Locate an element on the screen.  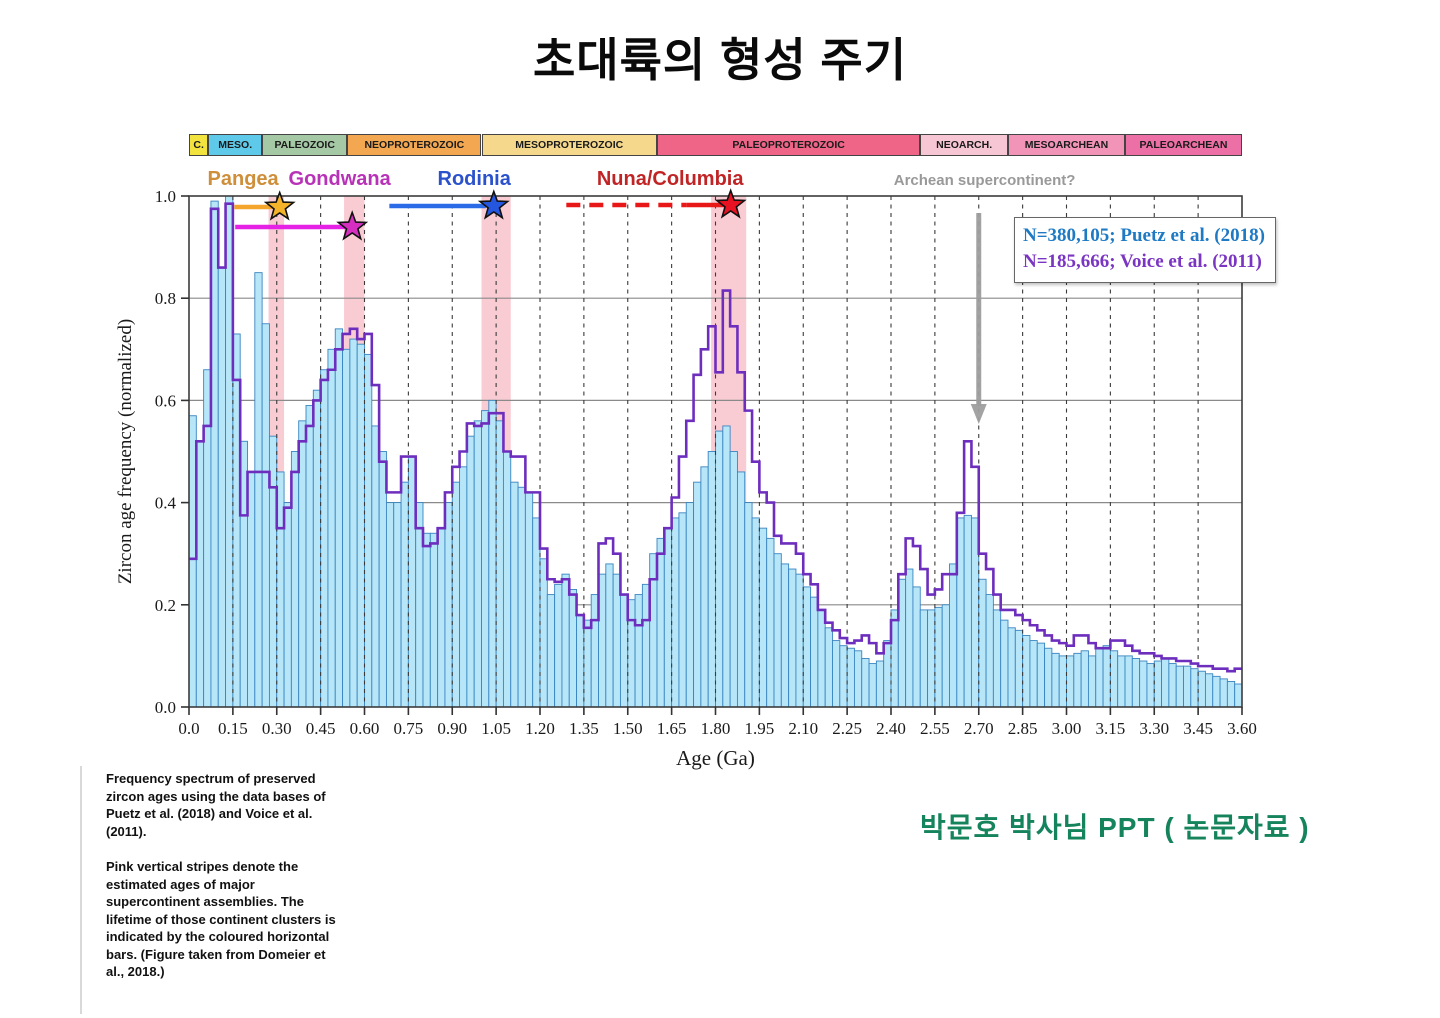
x-tick-label: 2.55 is located at coordinates (935, 728).